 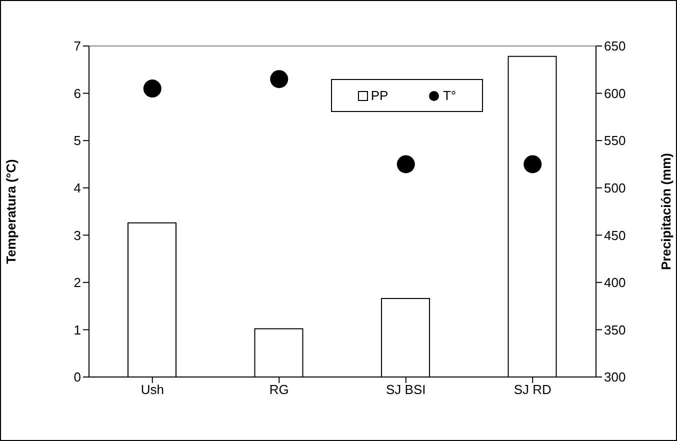 What do you see at coordinates (77, 235) in the screenshot?
I see `y-tick-label: 3` at bounding box center [77, 235].